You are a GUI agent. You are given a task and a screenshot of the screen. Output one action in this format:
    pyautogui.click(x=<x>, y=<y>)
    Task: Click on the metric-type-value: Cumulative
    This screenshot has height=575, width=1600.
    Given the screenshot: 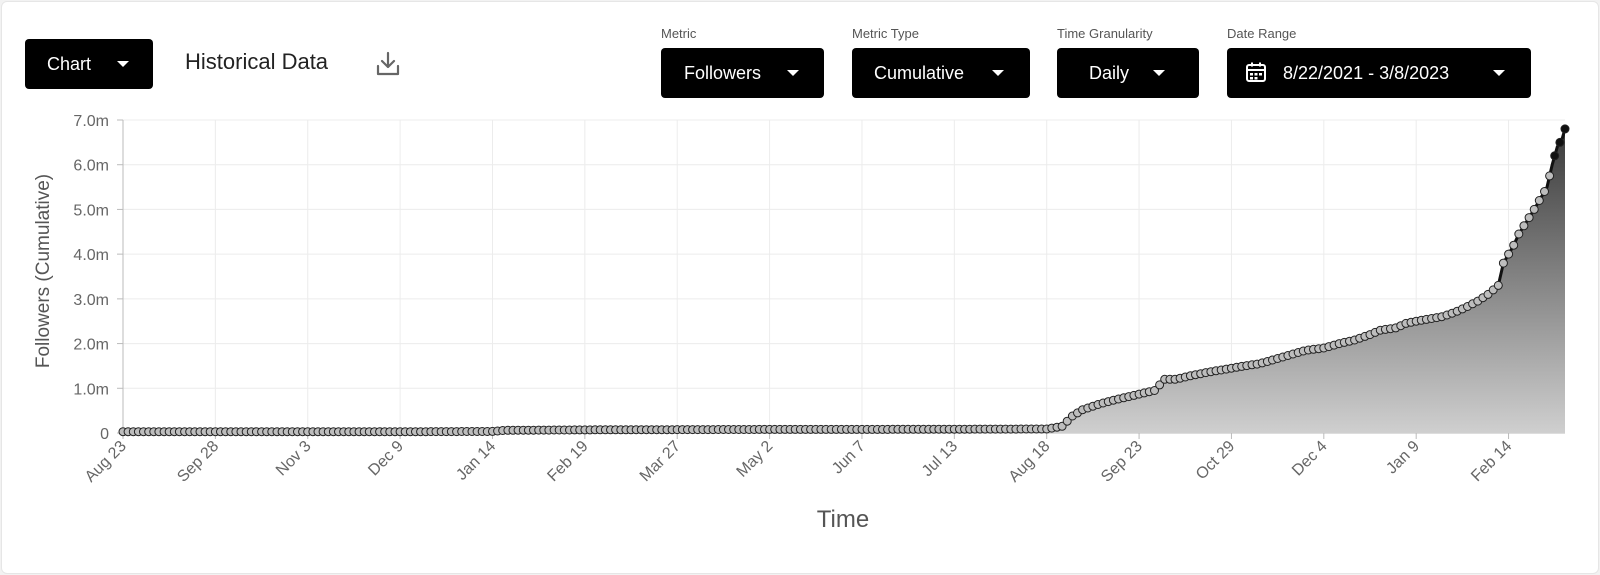 What is the action you would take?
    pyautogui.click(x=919, y=72)
    